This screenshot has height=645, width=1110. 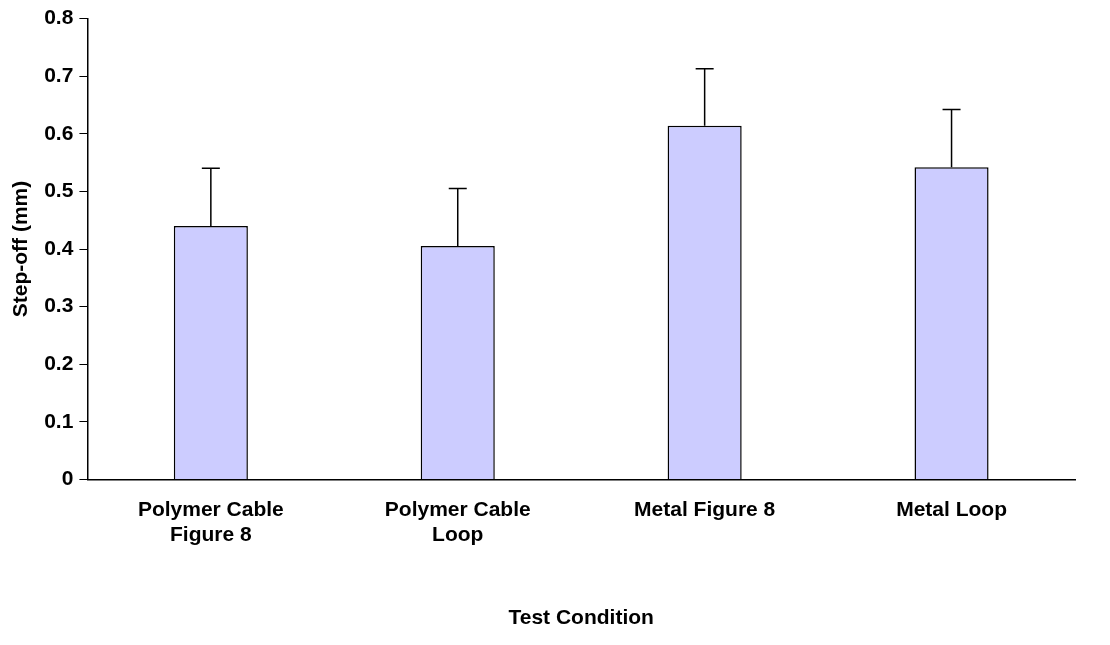 What do you see at coordinates (67, 478) in the screenshot?
I see `y-tick-label: 0` at bounding box center [67, 478].